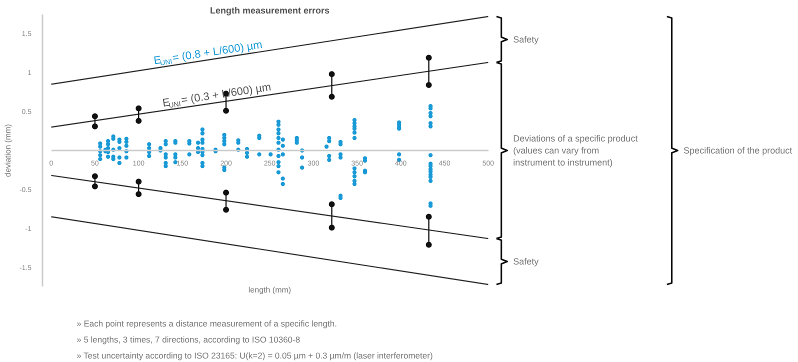 This screenshot has width=798, height=362. Describe the element at coordinates (7, 150) in the screenshot. I see `y-axis-title: deviation (mm)` at that location.